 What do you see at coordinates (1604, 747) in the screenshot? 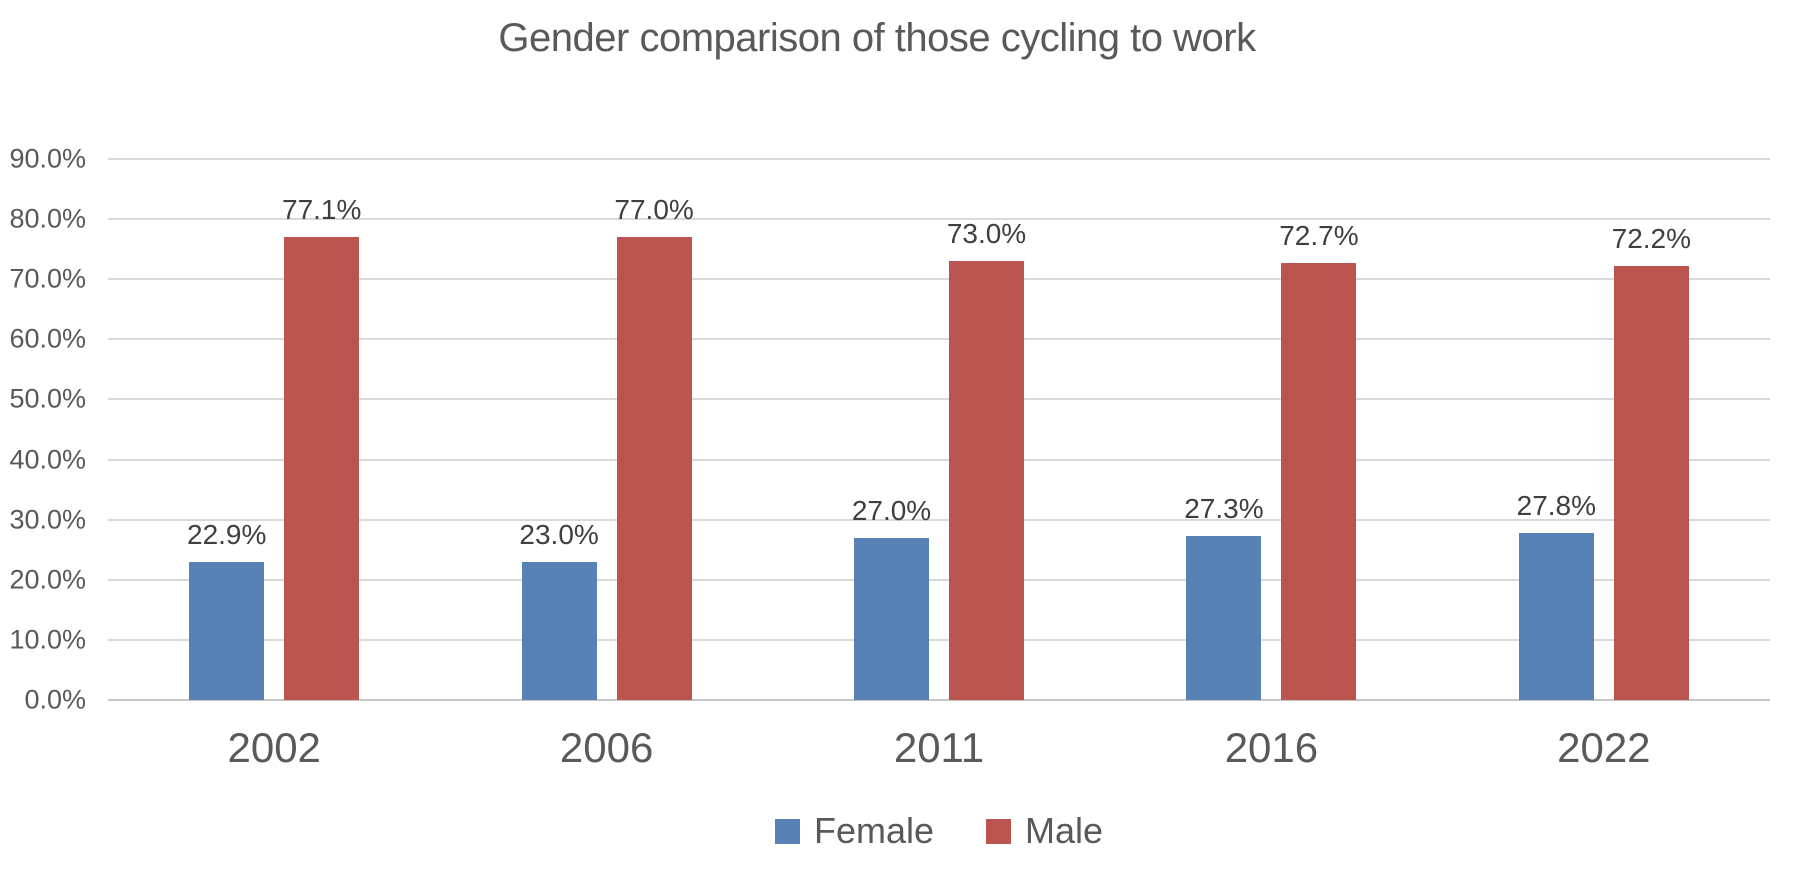
I see `x-axis-label-2022: 2022` at bounding box center [1604, 747].